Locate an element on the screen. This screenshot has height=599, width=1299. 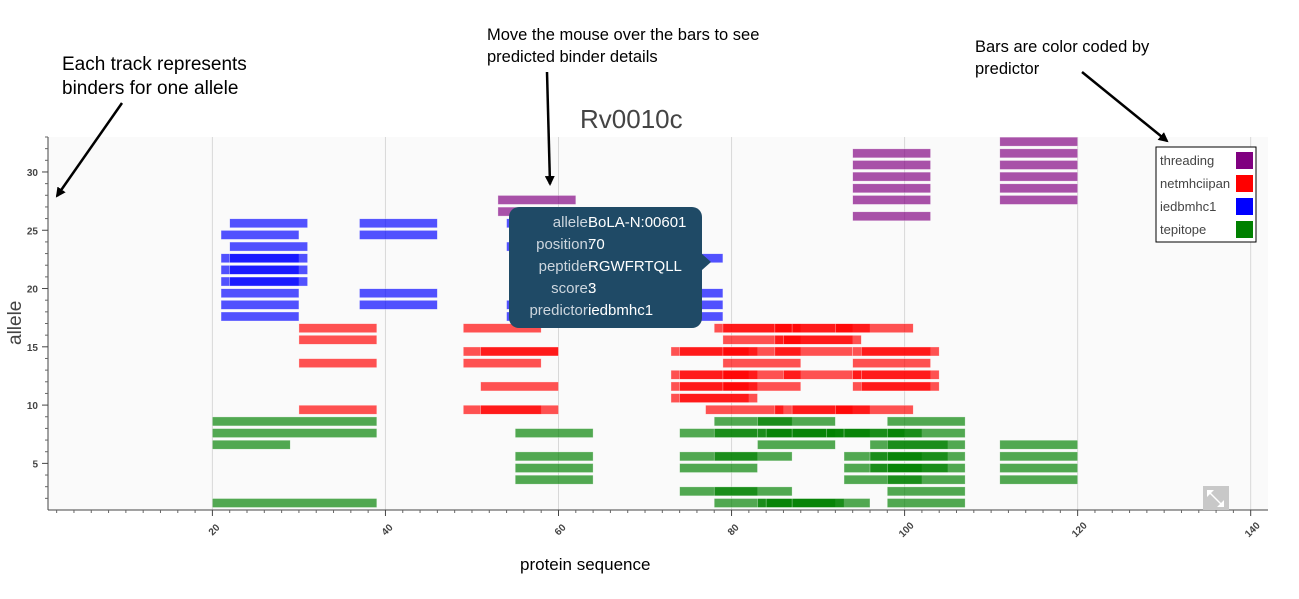
tooltip-row: allele: BoLA-N:00601 is located at coordinates (605, 225).